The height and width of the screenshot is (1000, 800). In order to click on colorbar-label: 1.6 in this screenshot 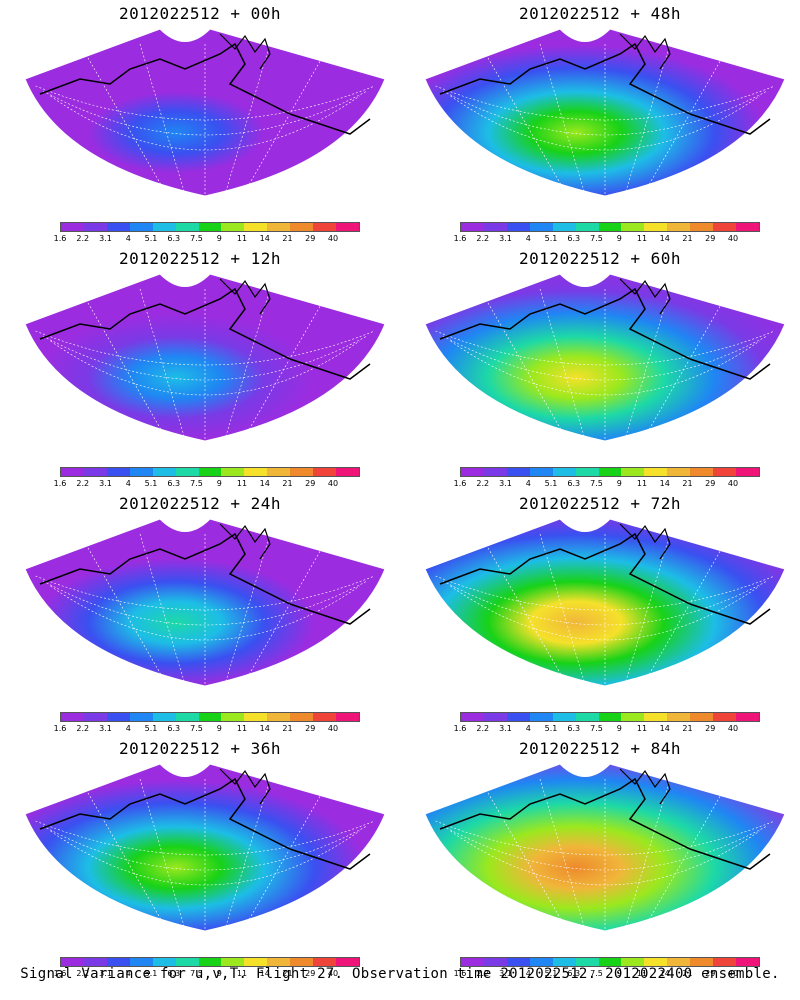, I will do `click(60, 238)`.